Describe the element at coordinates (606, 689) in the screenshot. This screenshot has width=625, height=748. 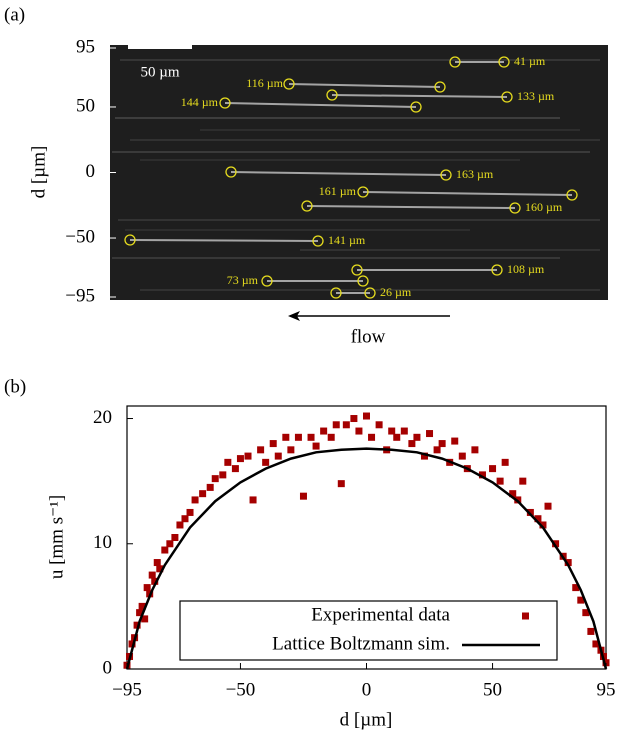
I see `x-tick-label: 95` at that location.